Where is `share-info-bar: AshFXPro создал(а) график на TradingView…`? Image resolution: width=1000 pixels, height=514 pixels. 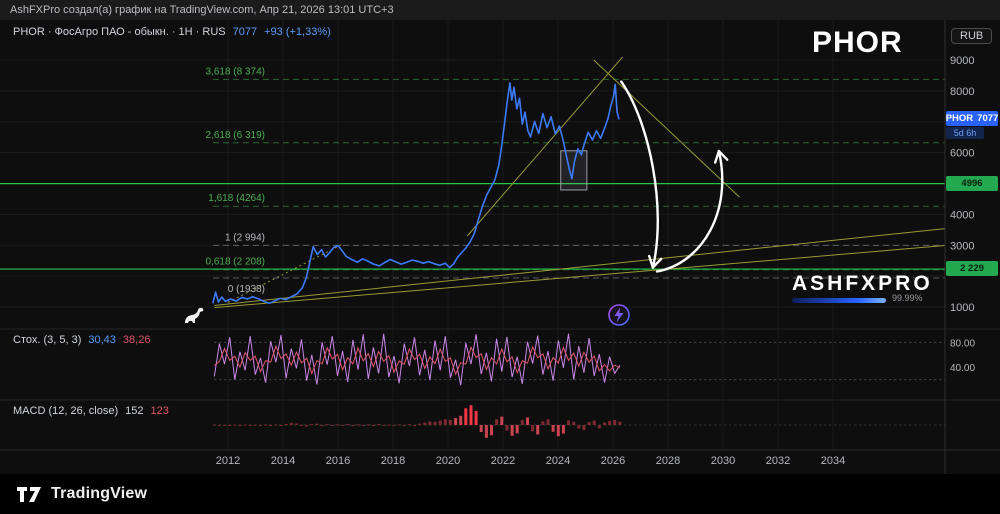
share-info-bar: AshFXPro создал(а) график на TradingView… is located at coordinates (500, 10).